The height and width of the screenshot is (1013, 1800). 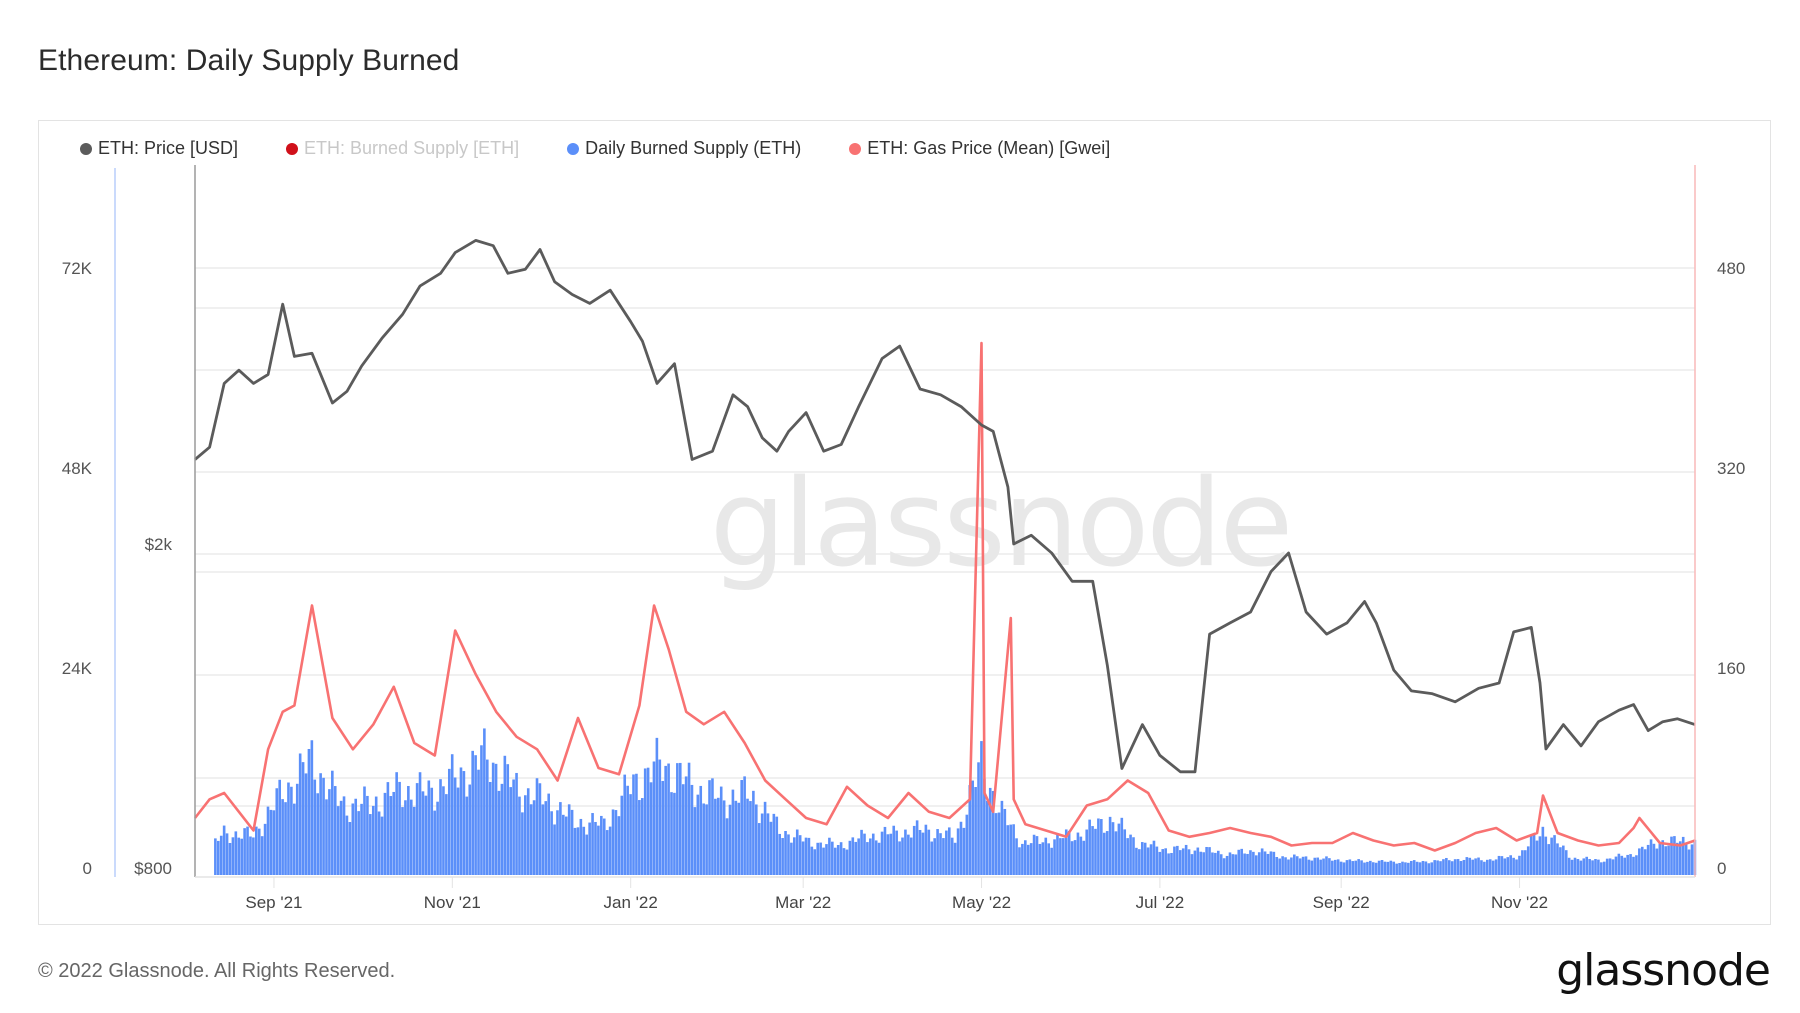 I want to click on svg-text: $2k, so click(x=159, y=544).